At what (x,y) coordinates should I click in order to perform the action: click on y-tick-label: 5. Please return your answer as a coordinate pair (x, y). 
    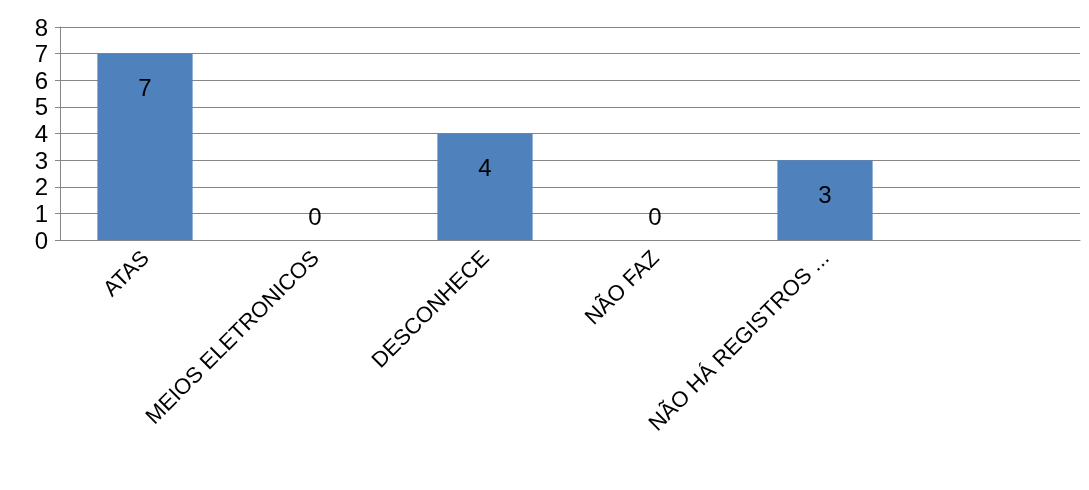
    Looking at the image, I should click on (41, 107).